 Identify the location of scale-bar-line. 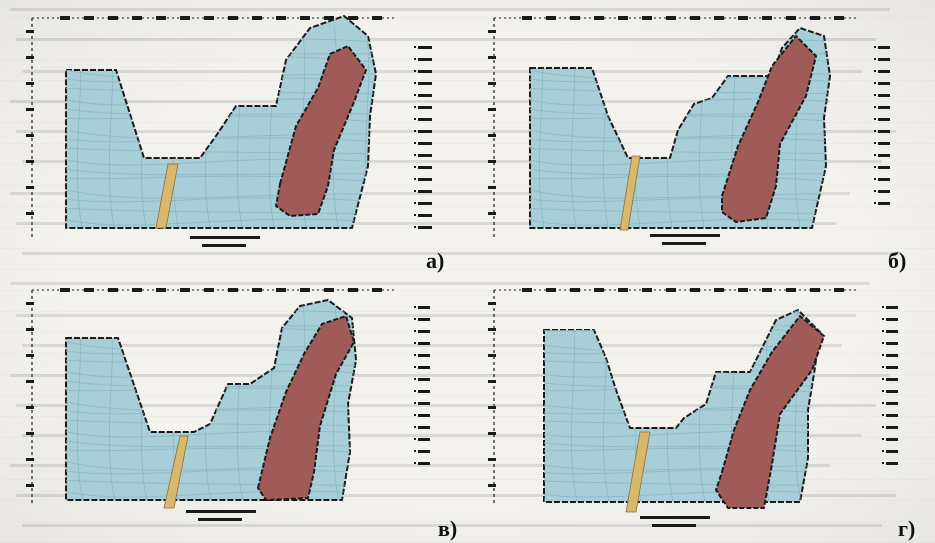
(675, 517).